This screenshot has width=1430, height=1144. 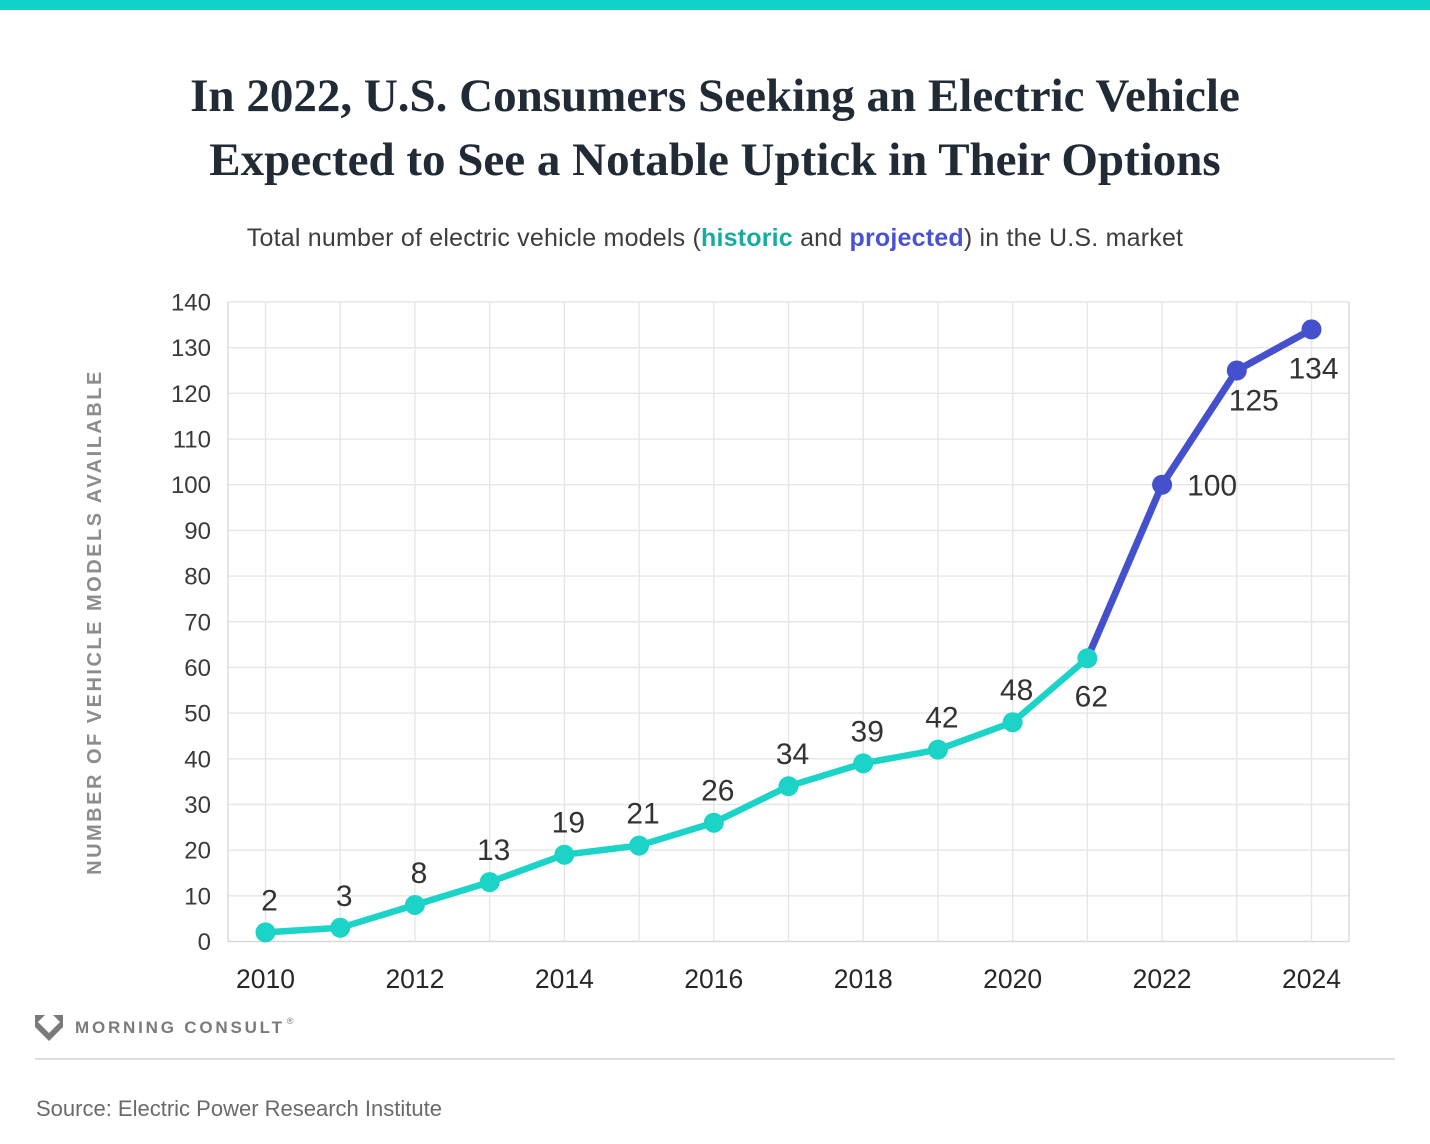 What do you see at coordinates (191, 394) in the screenshot?
I see `y-tick-label: 120` at bounding box center [191, 394].